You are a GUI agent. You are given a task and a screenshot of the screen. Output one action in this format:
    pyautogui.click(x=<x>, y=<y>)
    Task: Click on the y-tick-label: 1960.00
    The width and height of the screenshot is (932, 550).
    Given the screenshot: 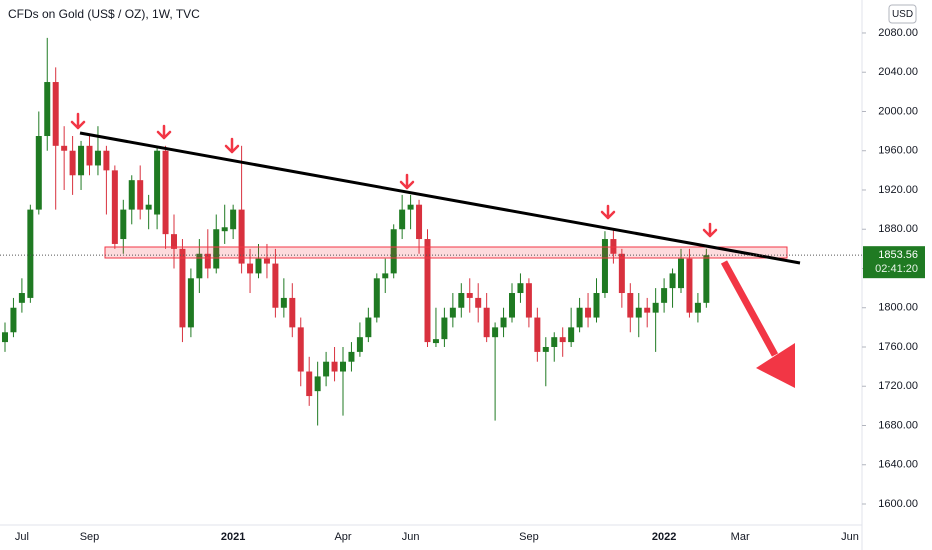 What is the action you would take?
    pyautogui.click(x=898, y=151)
    